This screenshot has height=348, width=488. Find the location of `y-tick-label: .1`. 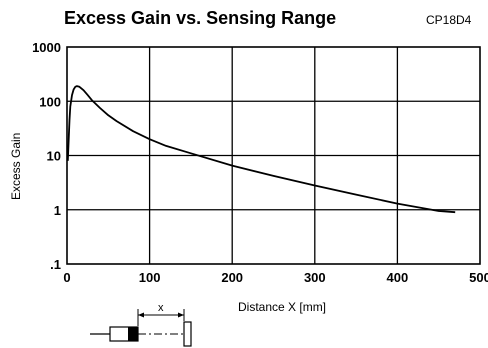

y-tick-label: .1 is located at coordinates (55, 264).